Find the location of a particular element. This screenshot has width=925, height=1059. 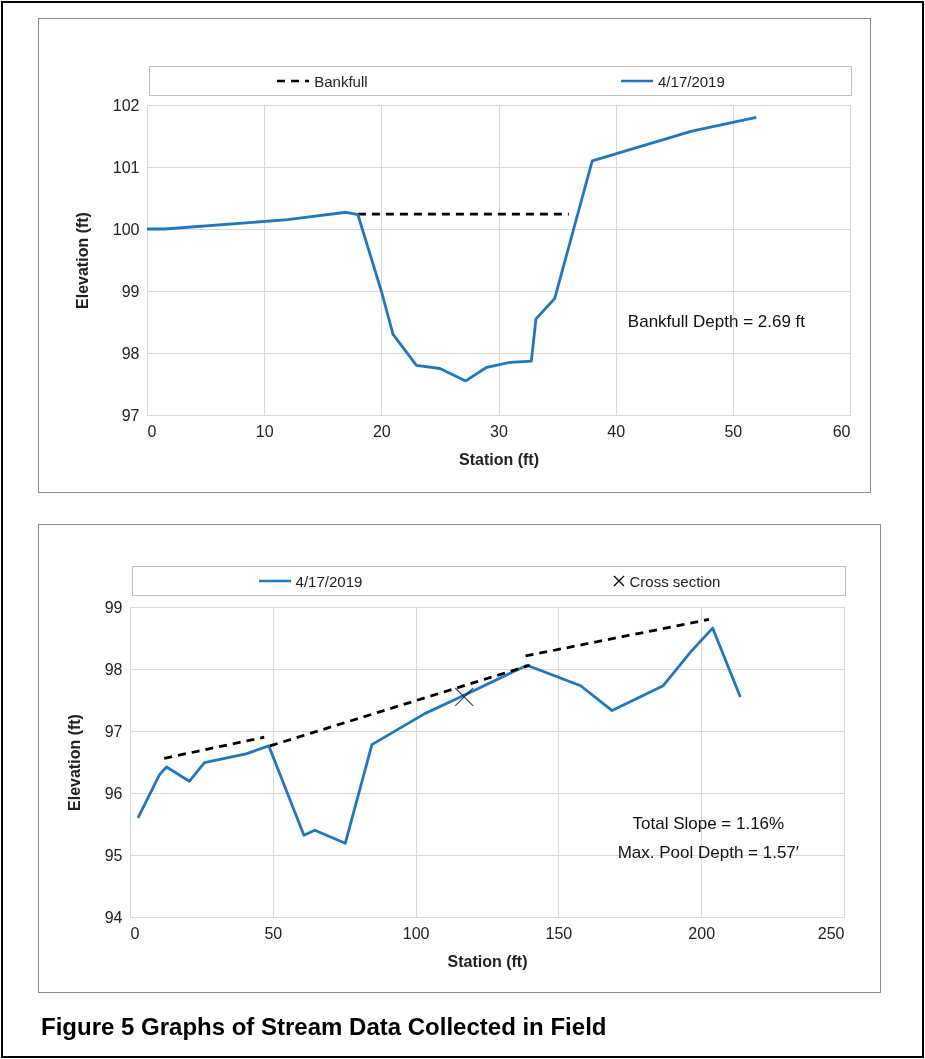

x-tick-label: 40 is located at coordinates (616, 431).